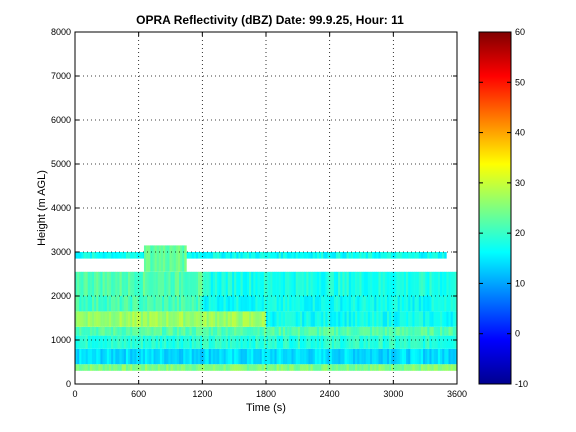  I want to click on x-tick-label: 600, so click(138, 394).